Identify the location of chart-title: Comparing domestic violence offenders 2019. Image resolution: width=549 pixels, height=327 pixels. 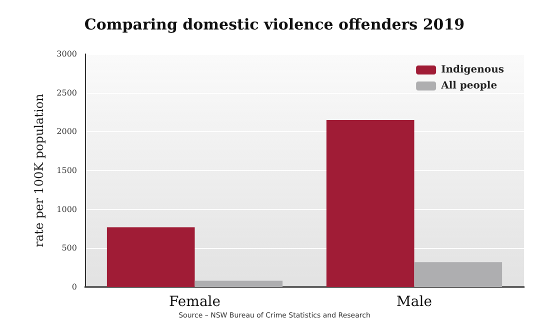
(274, 25).